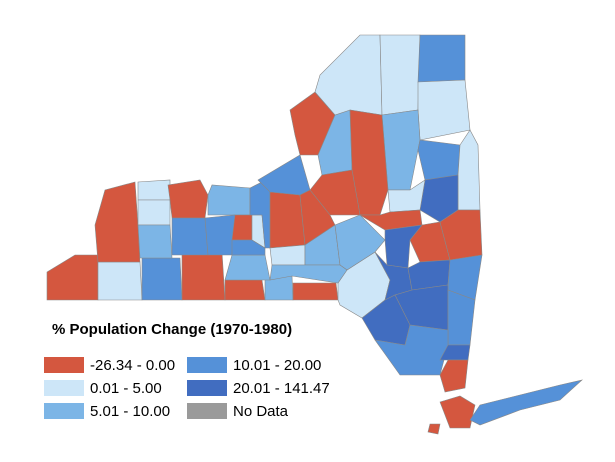 The width and height of the screenshot is (615, 462). I want to click on legend-label: -26.34 - 0.00, so click(132, 365).